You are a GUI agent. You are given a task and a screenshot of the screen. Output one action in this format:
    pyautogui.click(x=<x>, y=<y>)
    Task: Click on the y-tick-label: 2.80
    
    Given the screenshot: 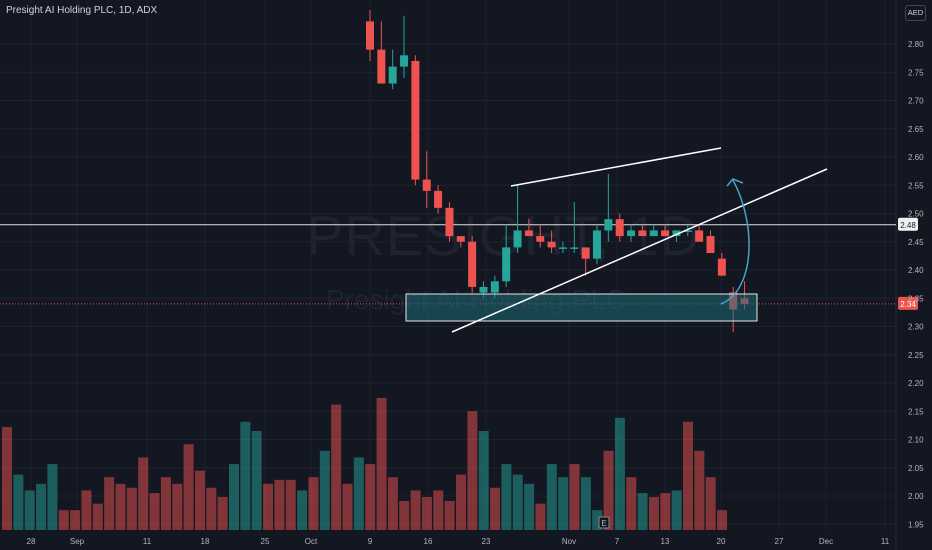 What is the action you would take?
    pyautogui.click(x=916, y=44)
    